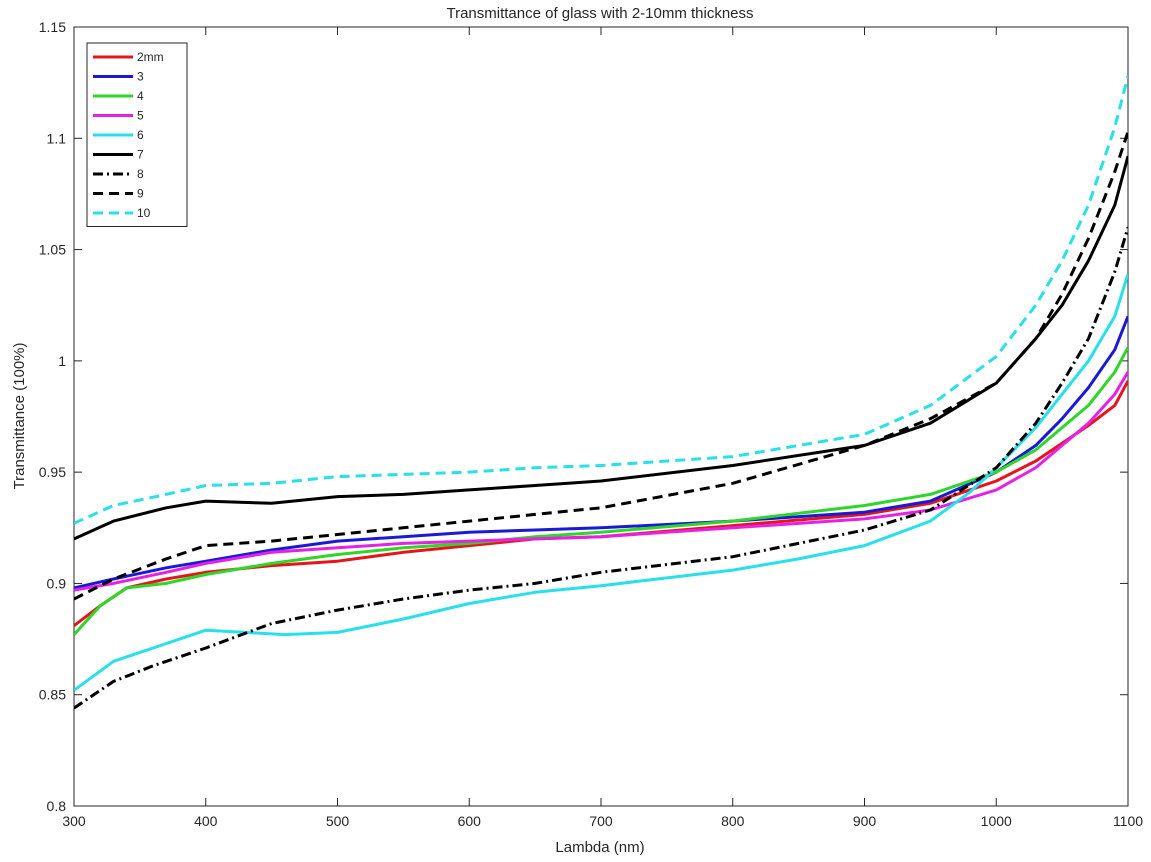  What do you see at coordinates (62, 361) in the screenshot?
I see `y-tick-label: 1` at bounding box center [62, 361].